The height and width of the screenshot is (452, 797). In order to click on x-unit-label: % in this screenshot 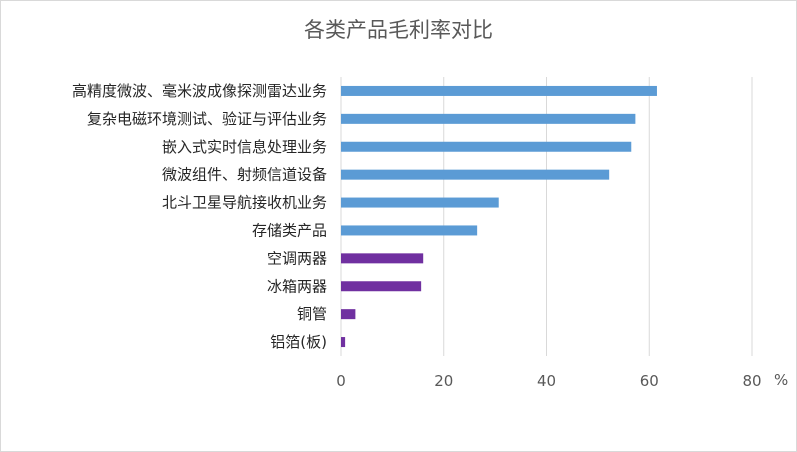, I will do `click(781, 380)`.